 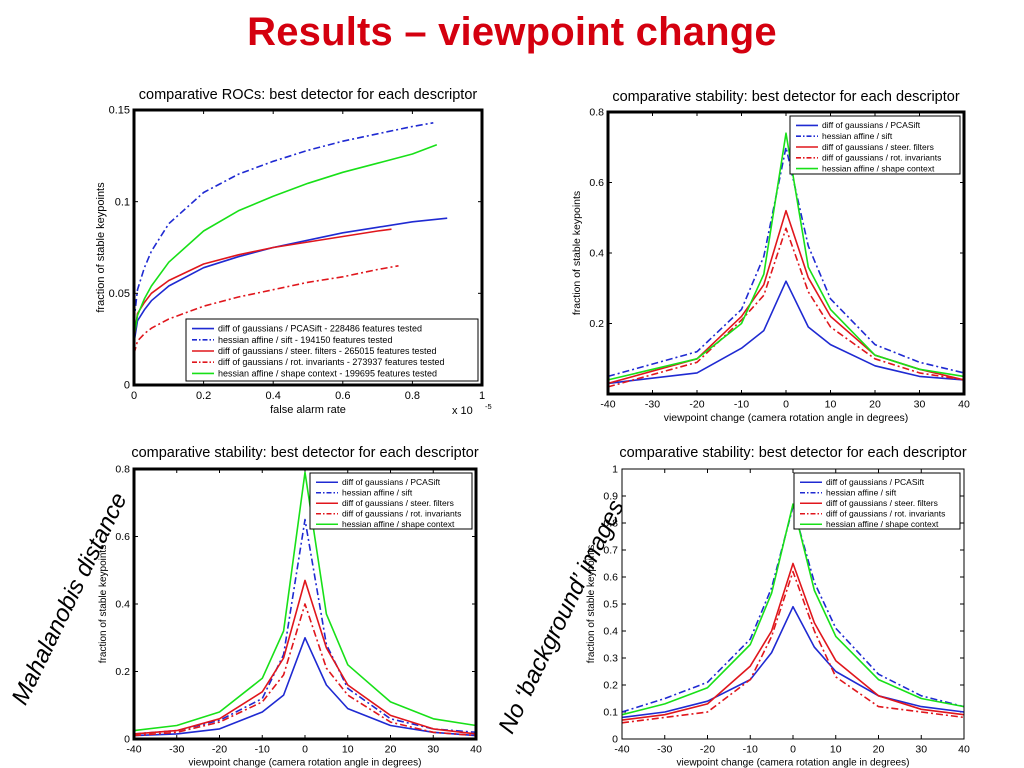 What do you see at coordinates (412, 396) in the screenshot?
I see `x-tick-label: 0.8` at bounding box center [412, 396].